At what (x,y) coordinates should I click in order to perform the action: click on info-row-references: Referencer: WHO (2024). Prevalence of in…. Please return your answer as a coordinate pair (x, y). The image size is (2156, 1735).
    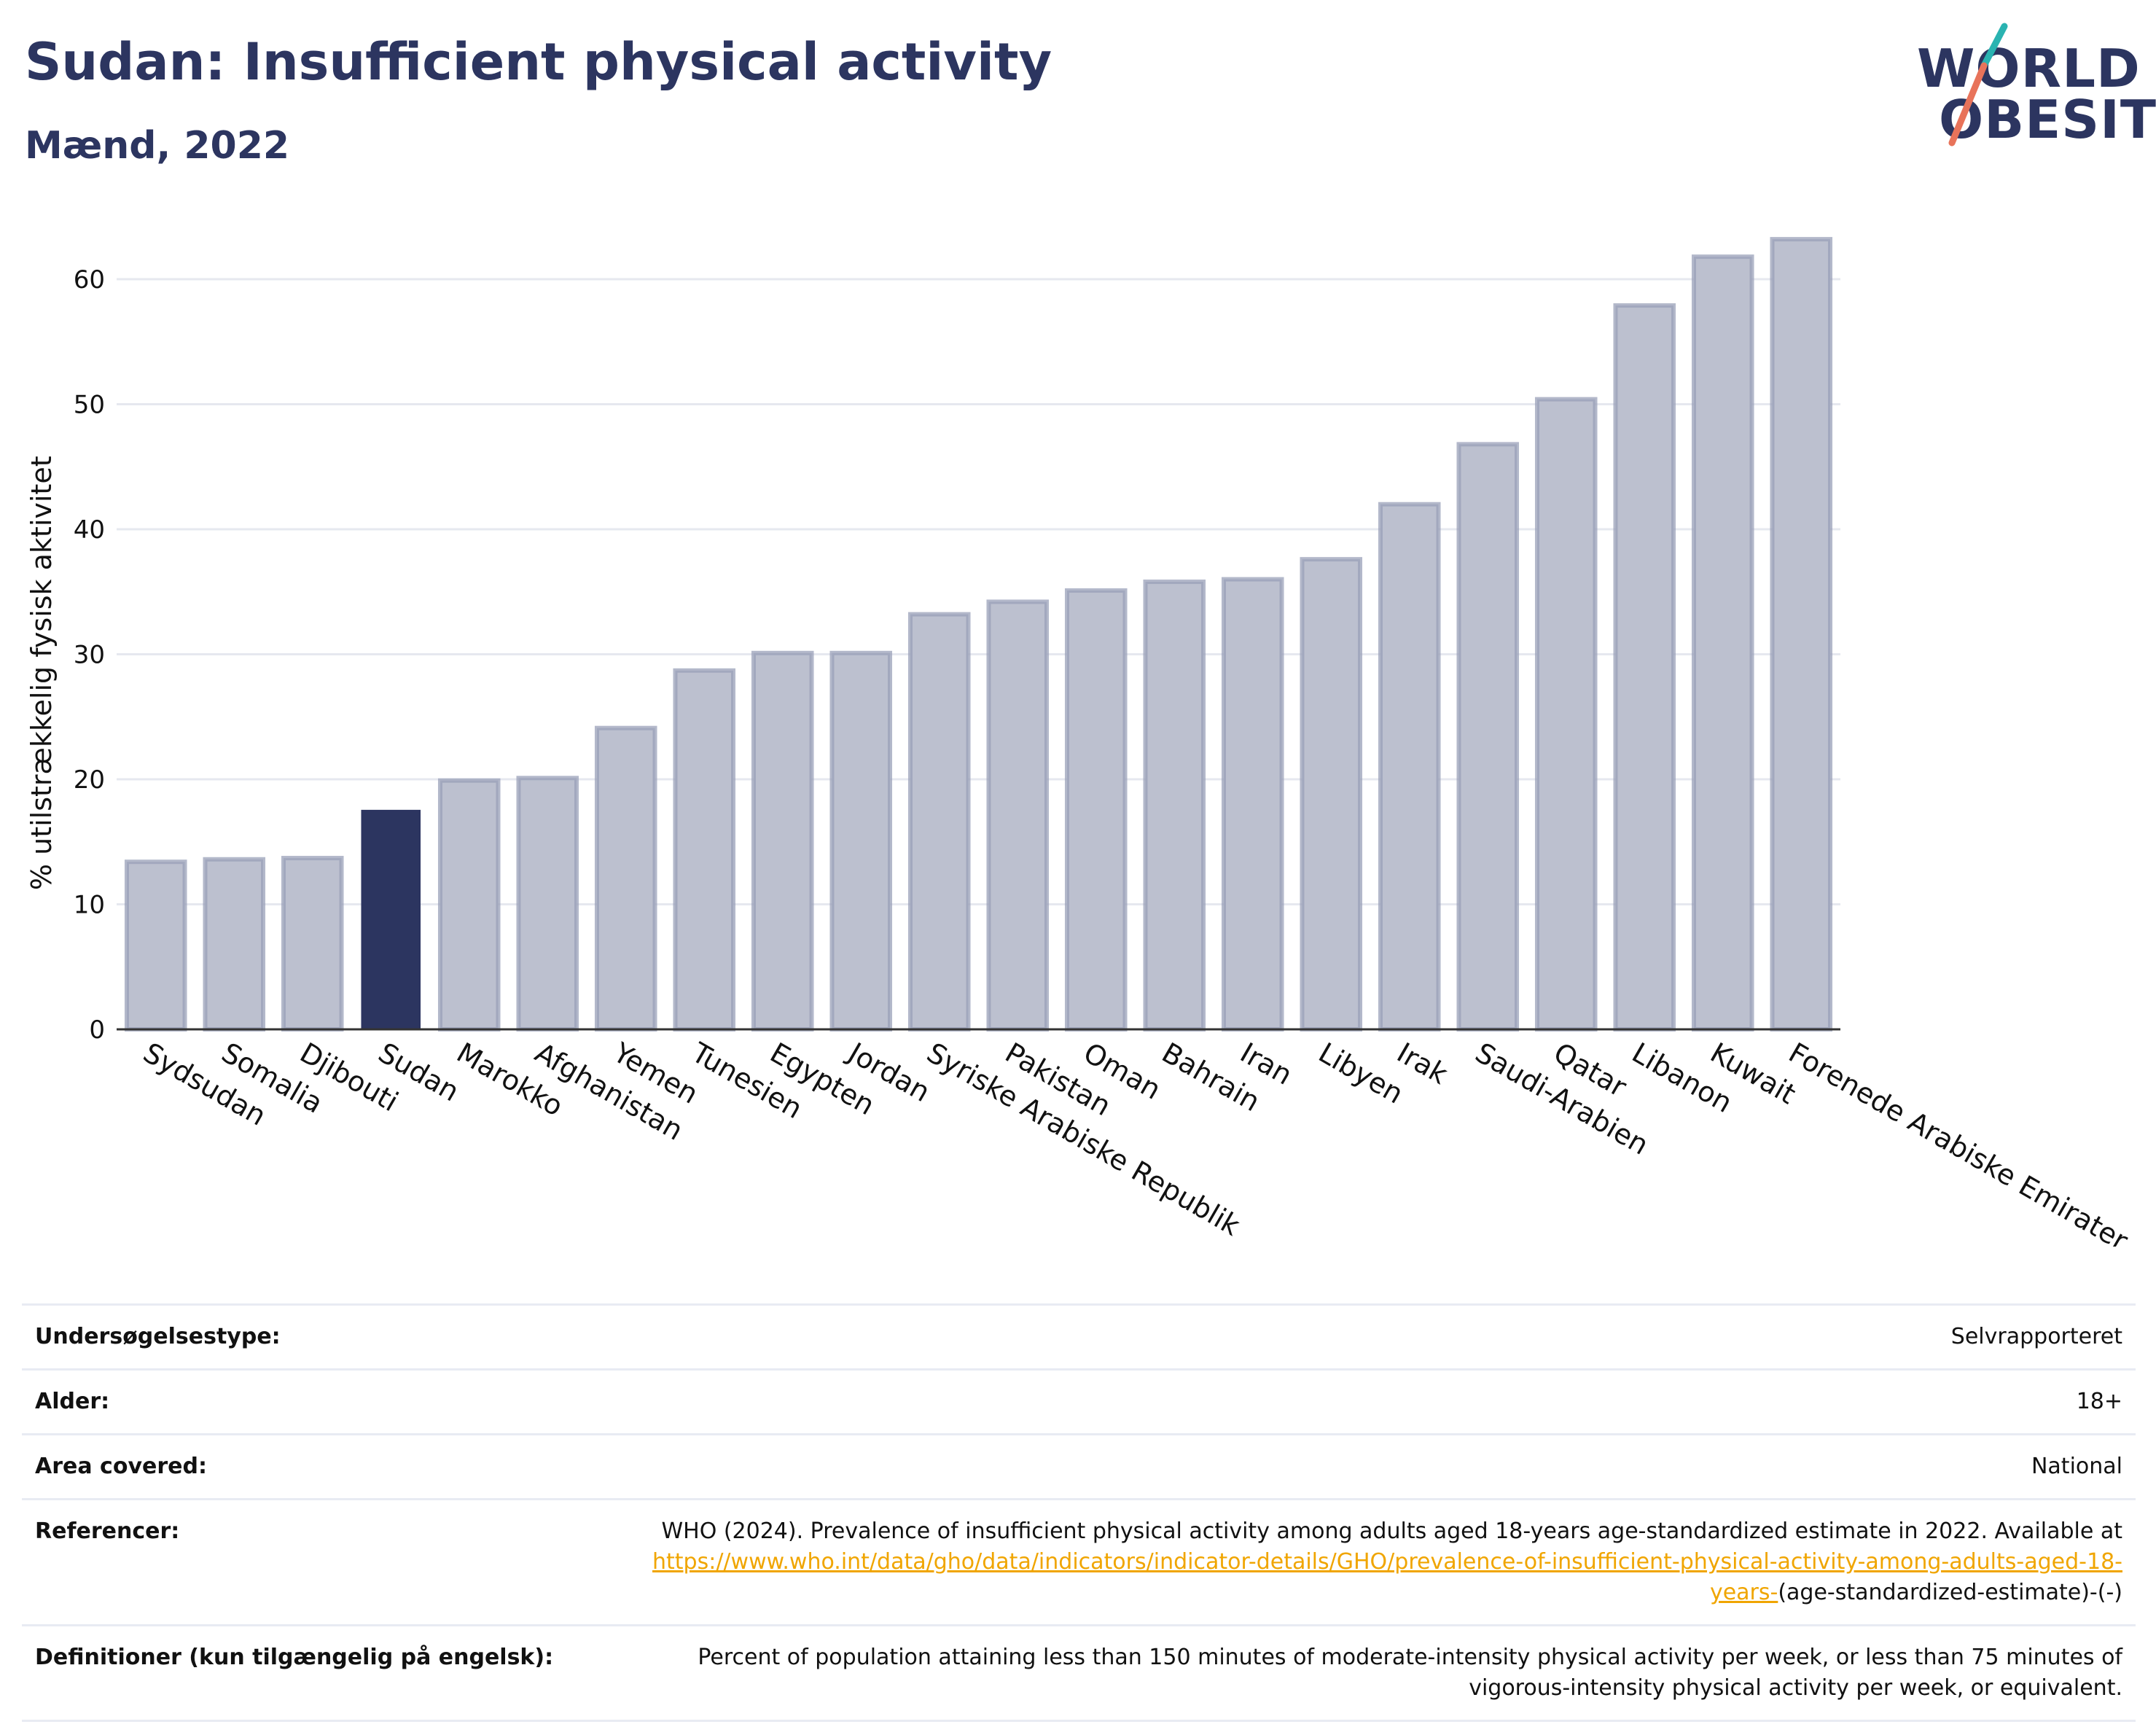
    Looking at the image, I should click on (1079, 1562).